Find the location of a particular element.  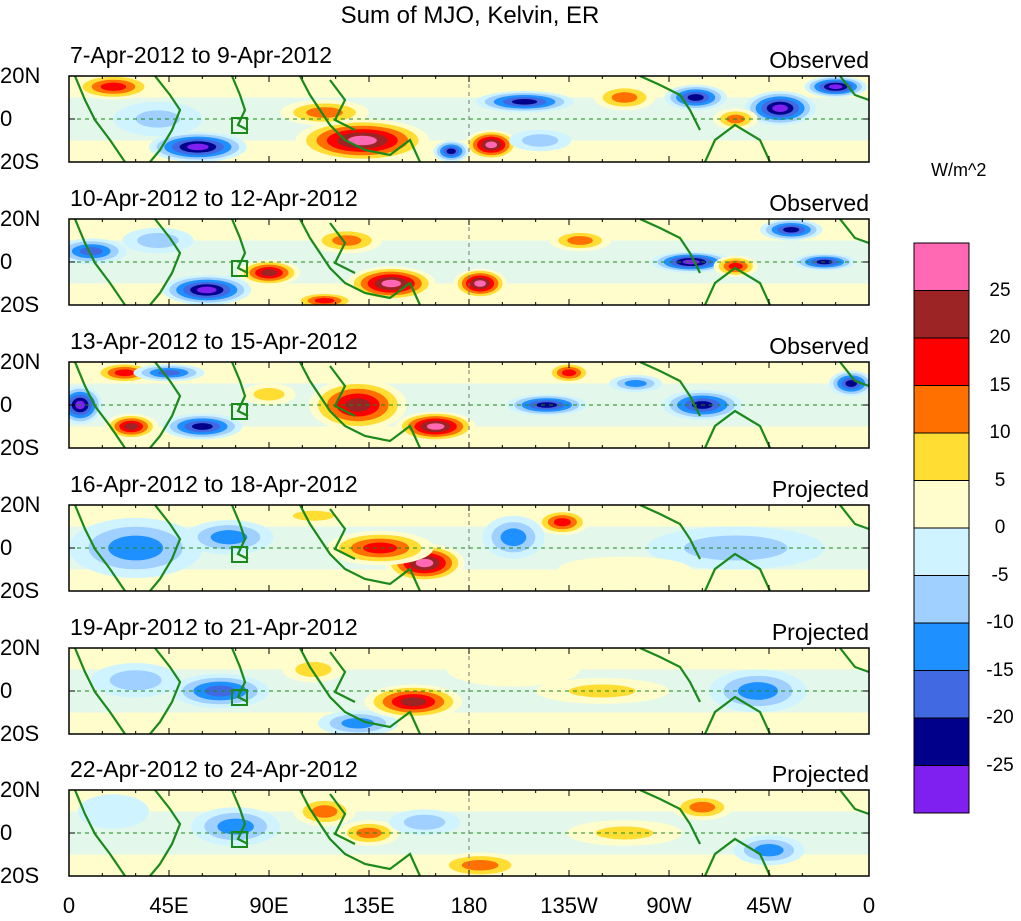

colorbar-label: 20 is located at coordinates (1000, 337).